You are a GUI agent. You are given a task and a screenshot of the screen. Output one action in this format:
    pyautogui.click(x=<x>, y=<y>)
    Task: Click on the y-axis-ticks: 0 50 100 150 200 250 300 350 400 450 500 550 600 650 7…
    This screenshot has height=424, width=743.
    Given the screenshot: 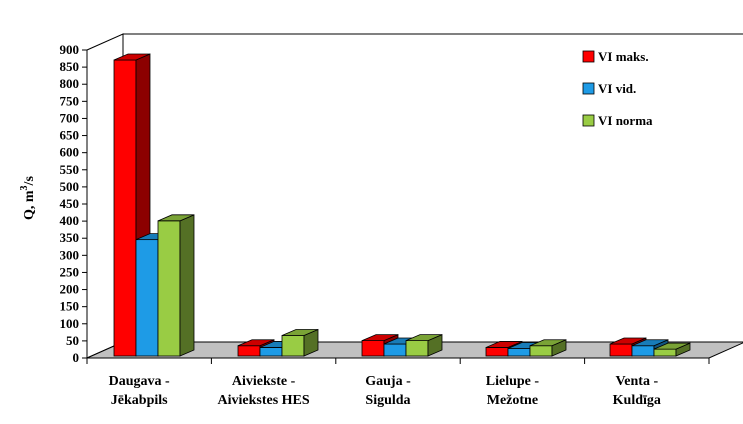 What is the action you would take?
    pyautogui.click(x=74, y=203)
    